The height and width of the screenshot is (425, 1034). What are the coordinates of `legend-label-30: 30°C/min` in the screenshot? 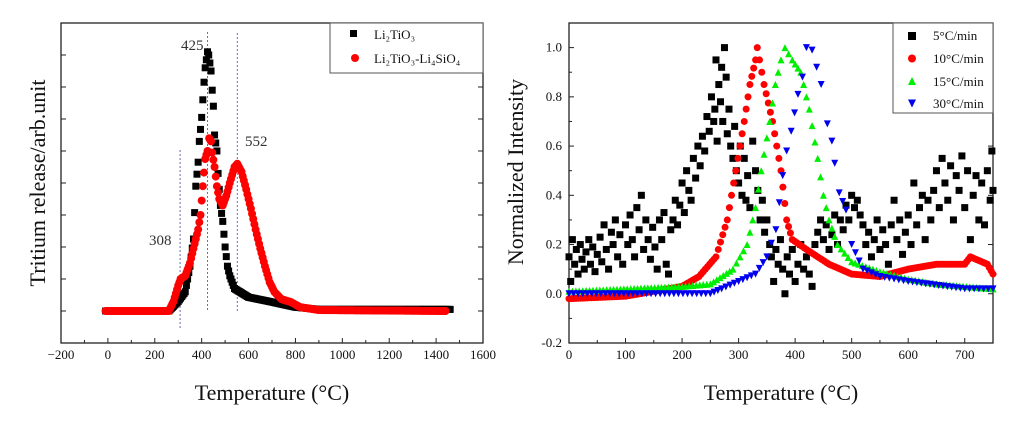 It's located at (958, 103).